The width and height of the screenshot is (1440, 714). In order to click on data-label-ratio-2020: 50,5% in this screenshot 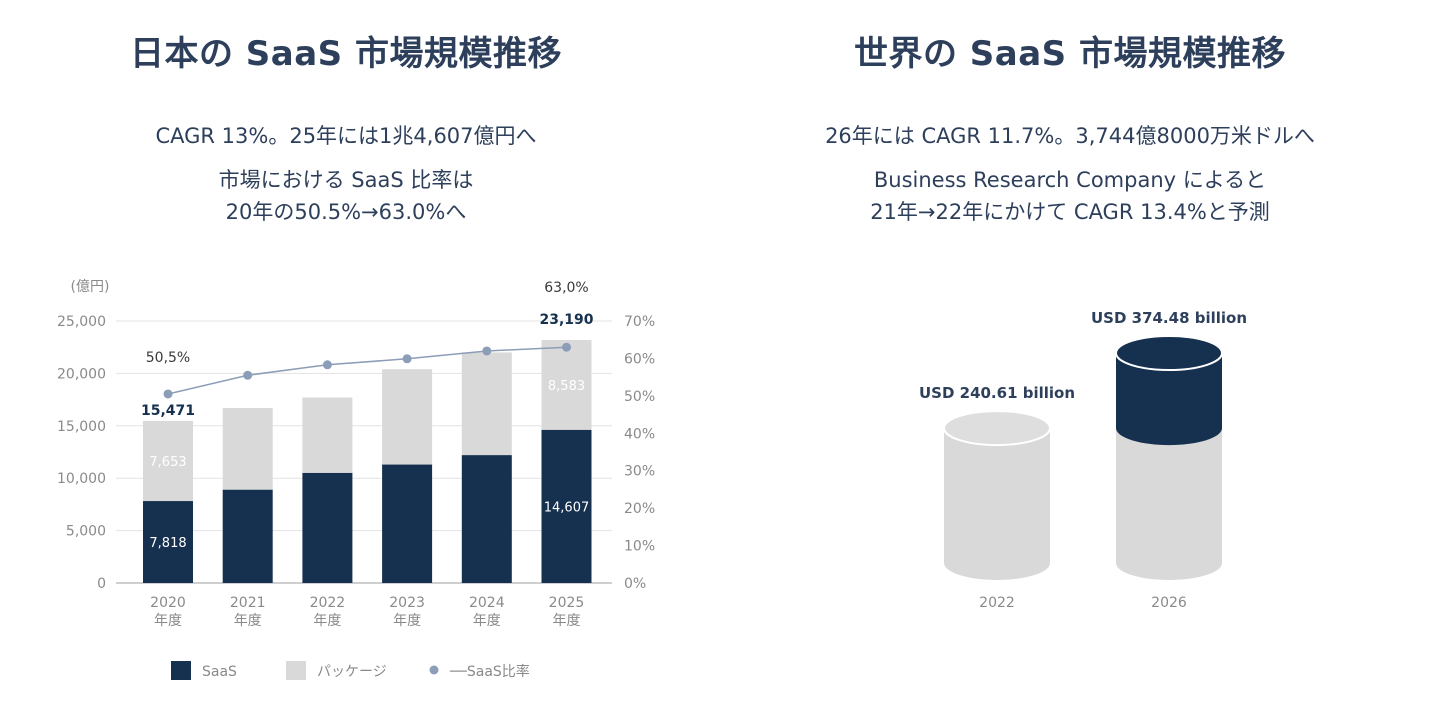, I will do `click(168, 358)`.